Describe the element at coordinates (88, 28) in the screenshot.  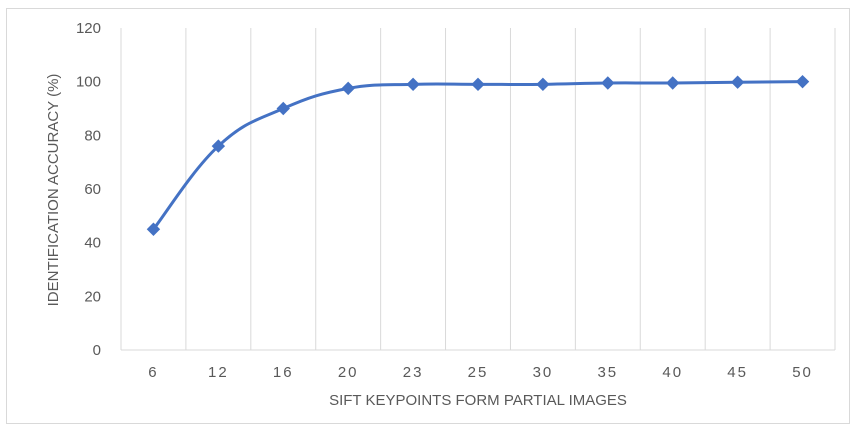
I see `y-tick-label: 120` at that location.